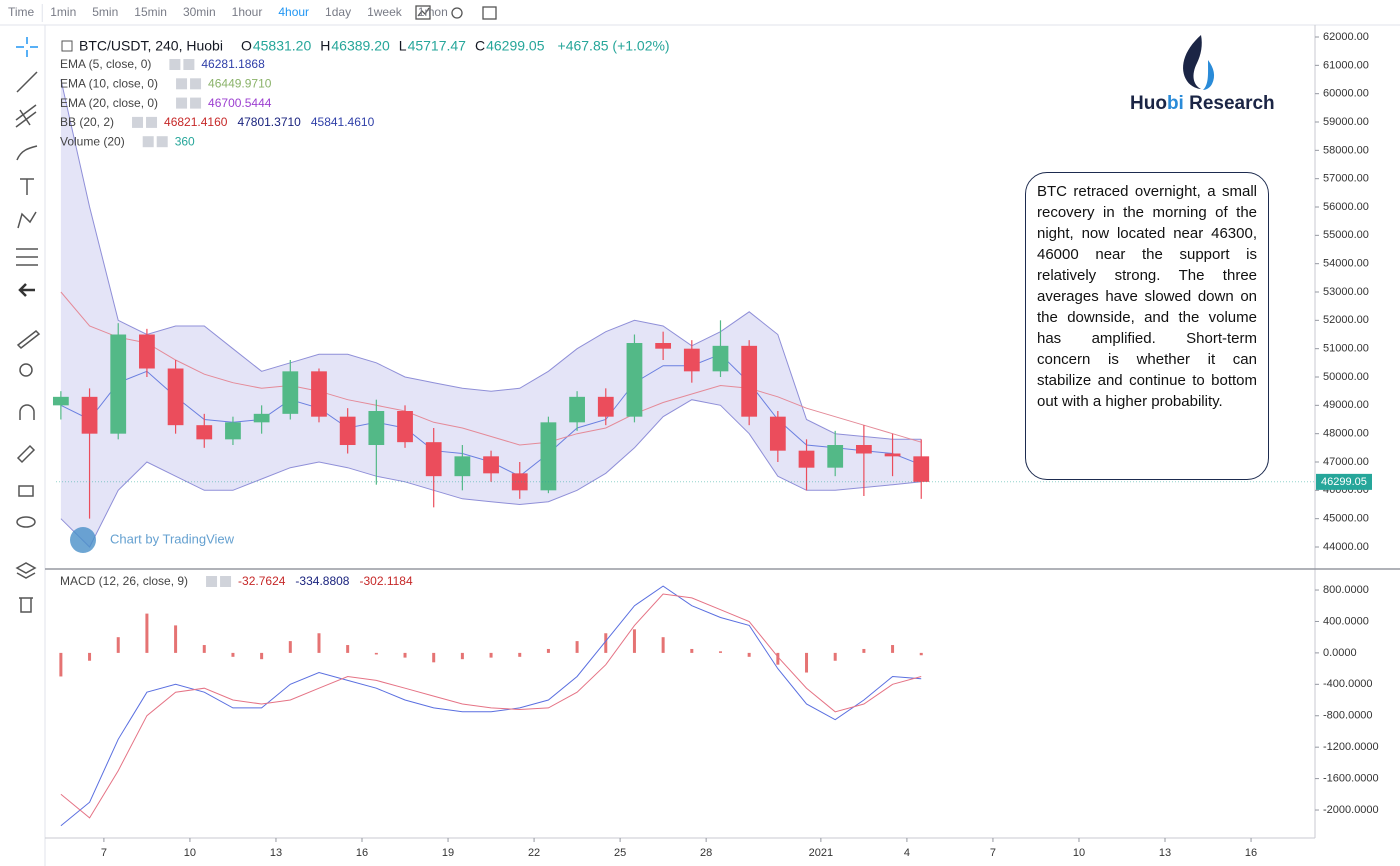 This screenshot has width=1400, height=866. I want to click on price-tick-label: 800.0000, so click(1346, 590).